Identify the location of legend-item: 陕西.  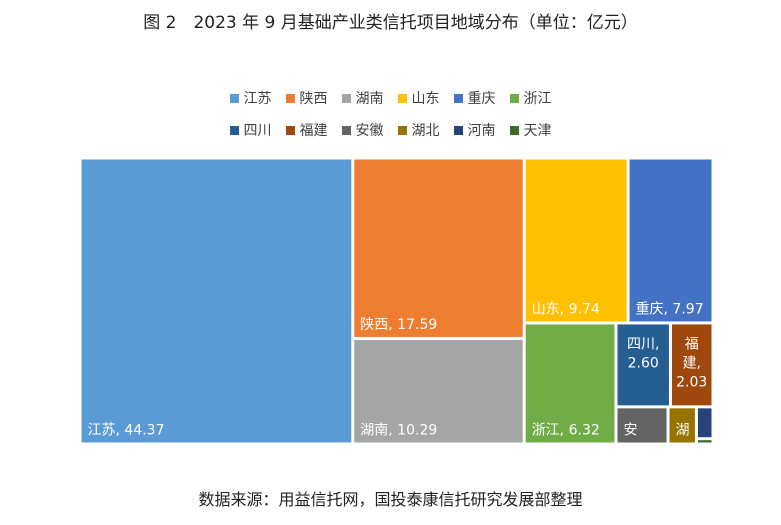
(306, 98).